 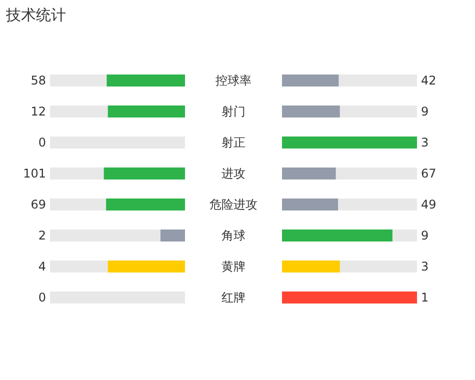 I want to click on data-label: 2, so click(x=42, y=235).